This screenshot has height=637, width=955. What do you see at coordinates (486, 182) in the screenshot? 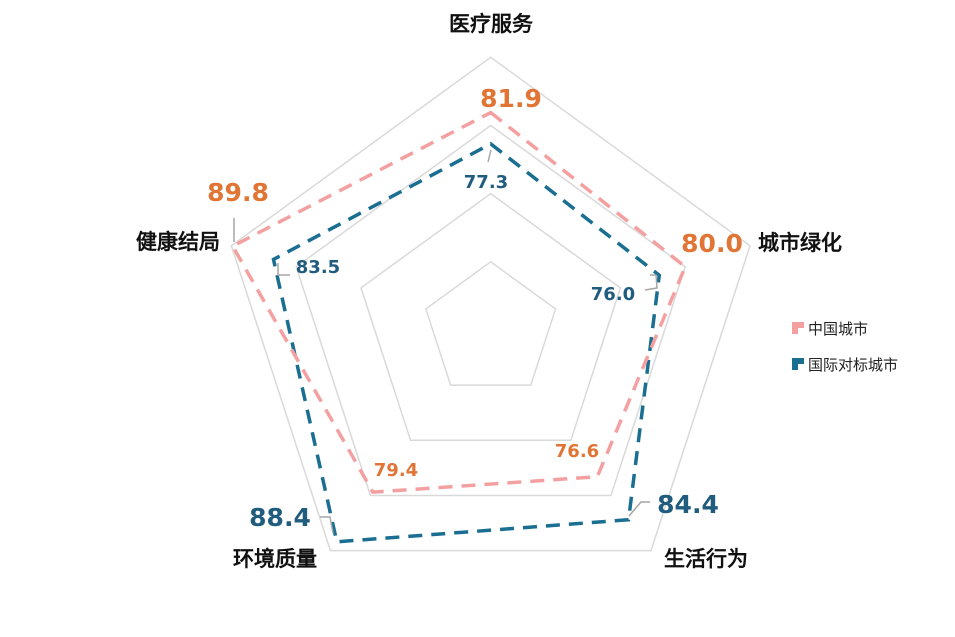
I see `data-label: 77.3` at bounding box center [486, 182].